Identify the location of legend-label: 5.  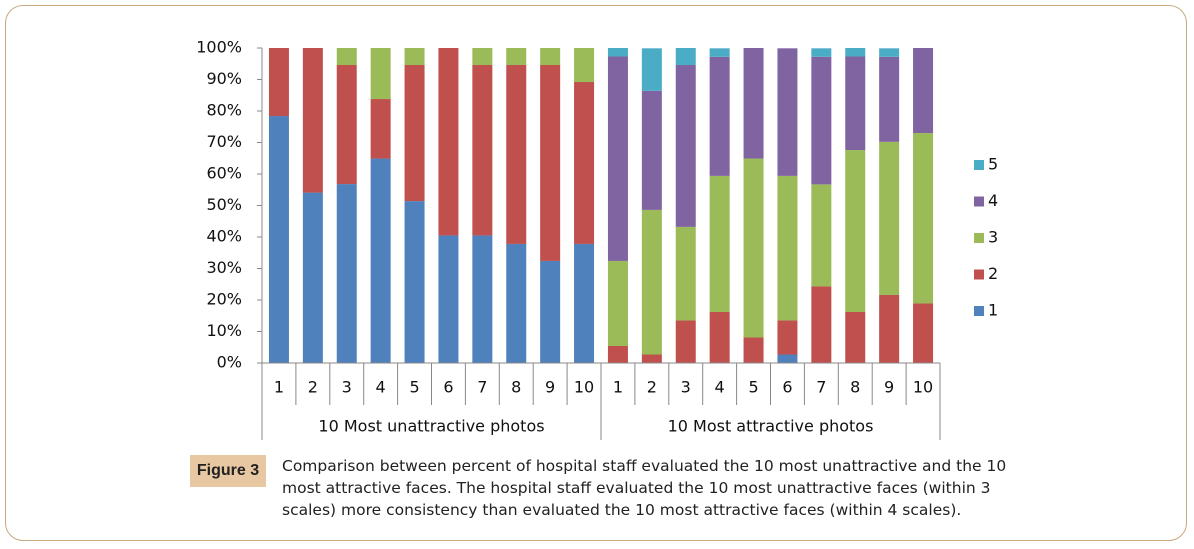
(993, 164).